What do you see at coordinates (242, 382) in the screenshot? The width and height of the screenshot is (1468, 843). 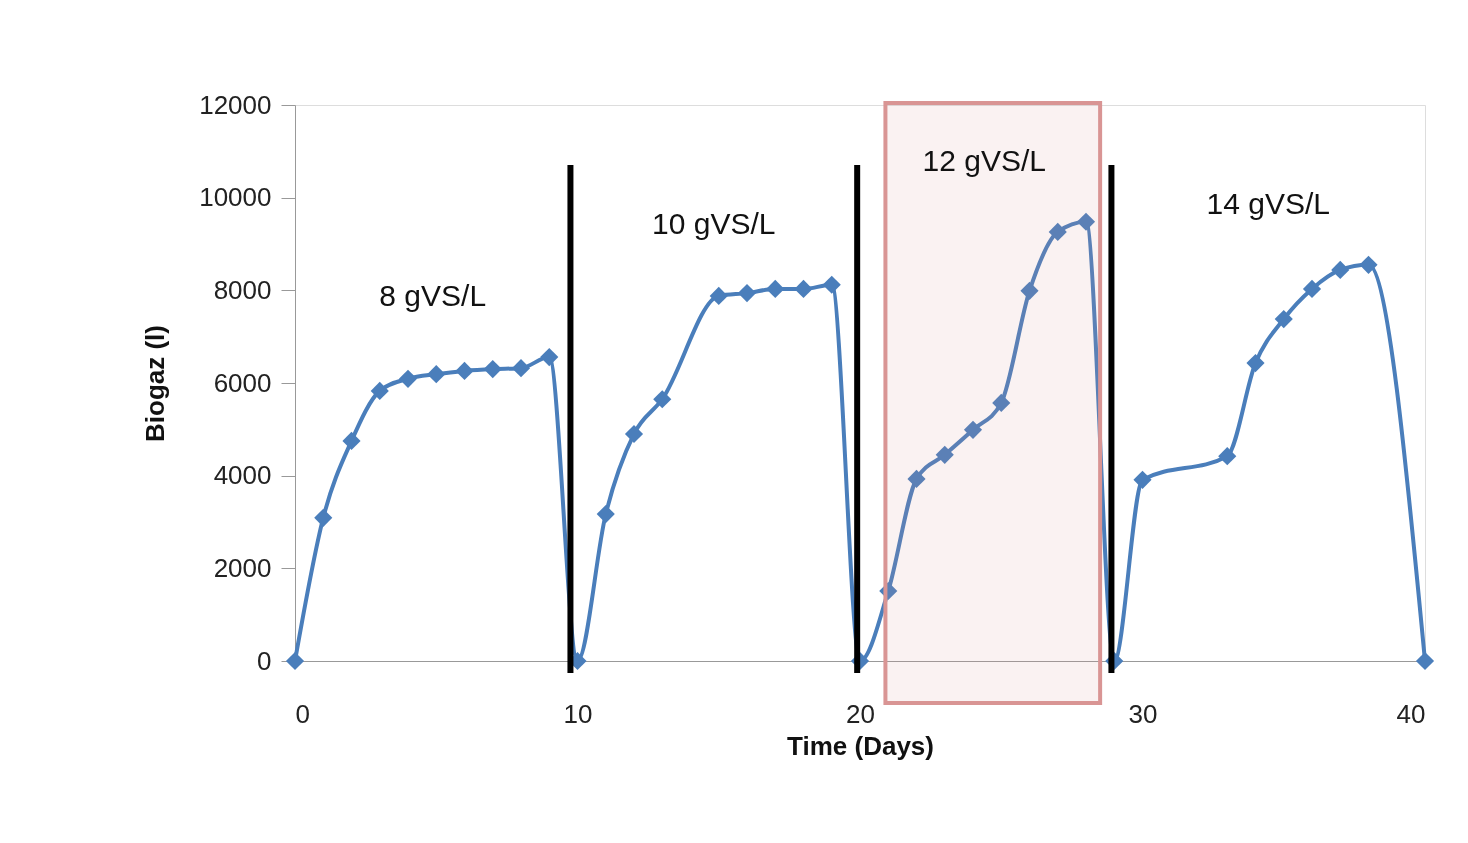 I see `y-tick-label: 6000` at bounding box center [242, 382].